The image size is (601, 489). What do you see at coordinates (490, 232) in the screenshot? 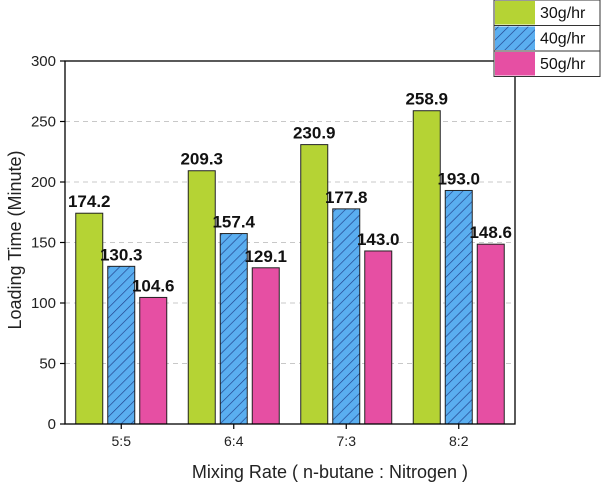
I see `data-label: 148.6` at bounding box center [490, 232].